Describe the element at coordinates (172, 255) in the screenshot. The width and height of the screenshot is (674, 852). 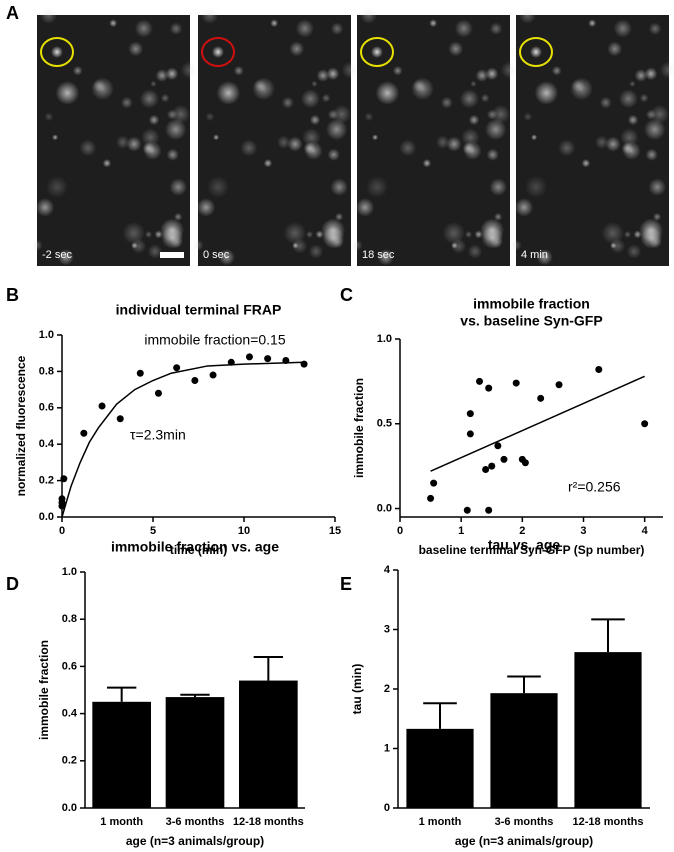
I see `scale-bar` at that location.